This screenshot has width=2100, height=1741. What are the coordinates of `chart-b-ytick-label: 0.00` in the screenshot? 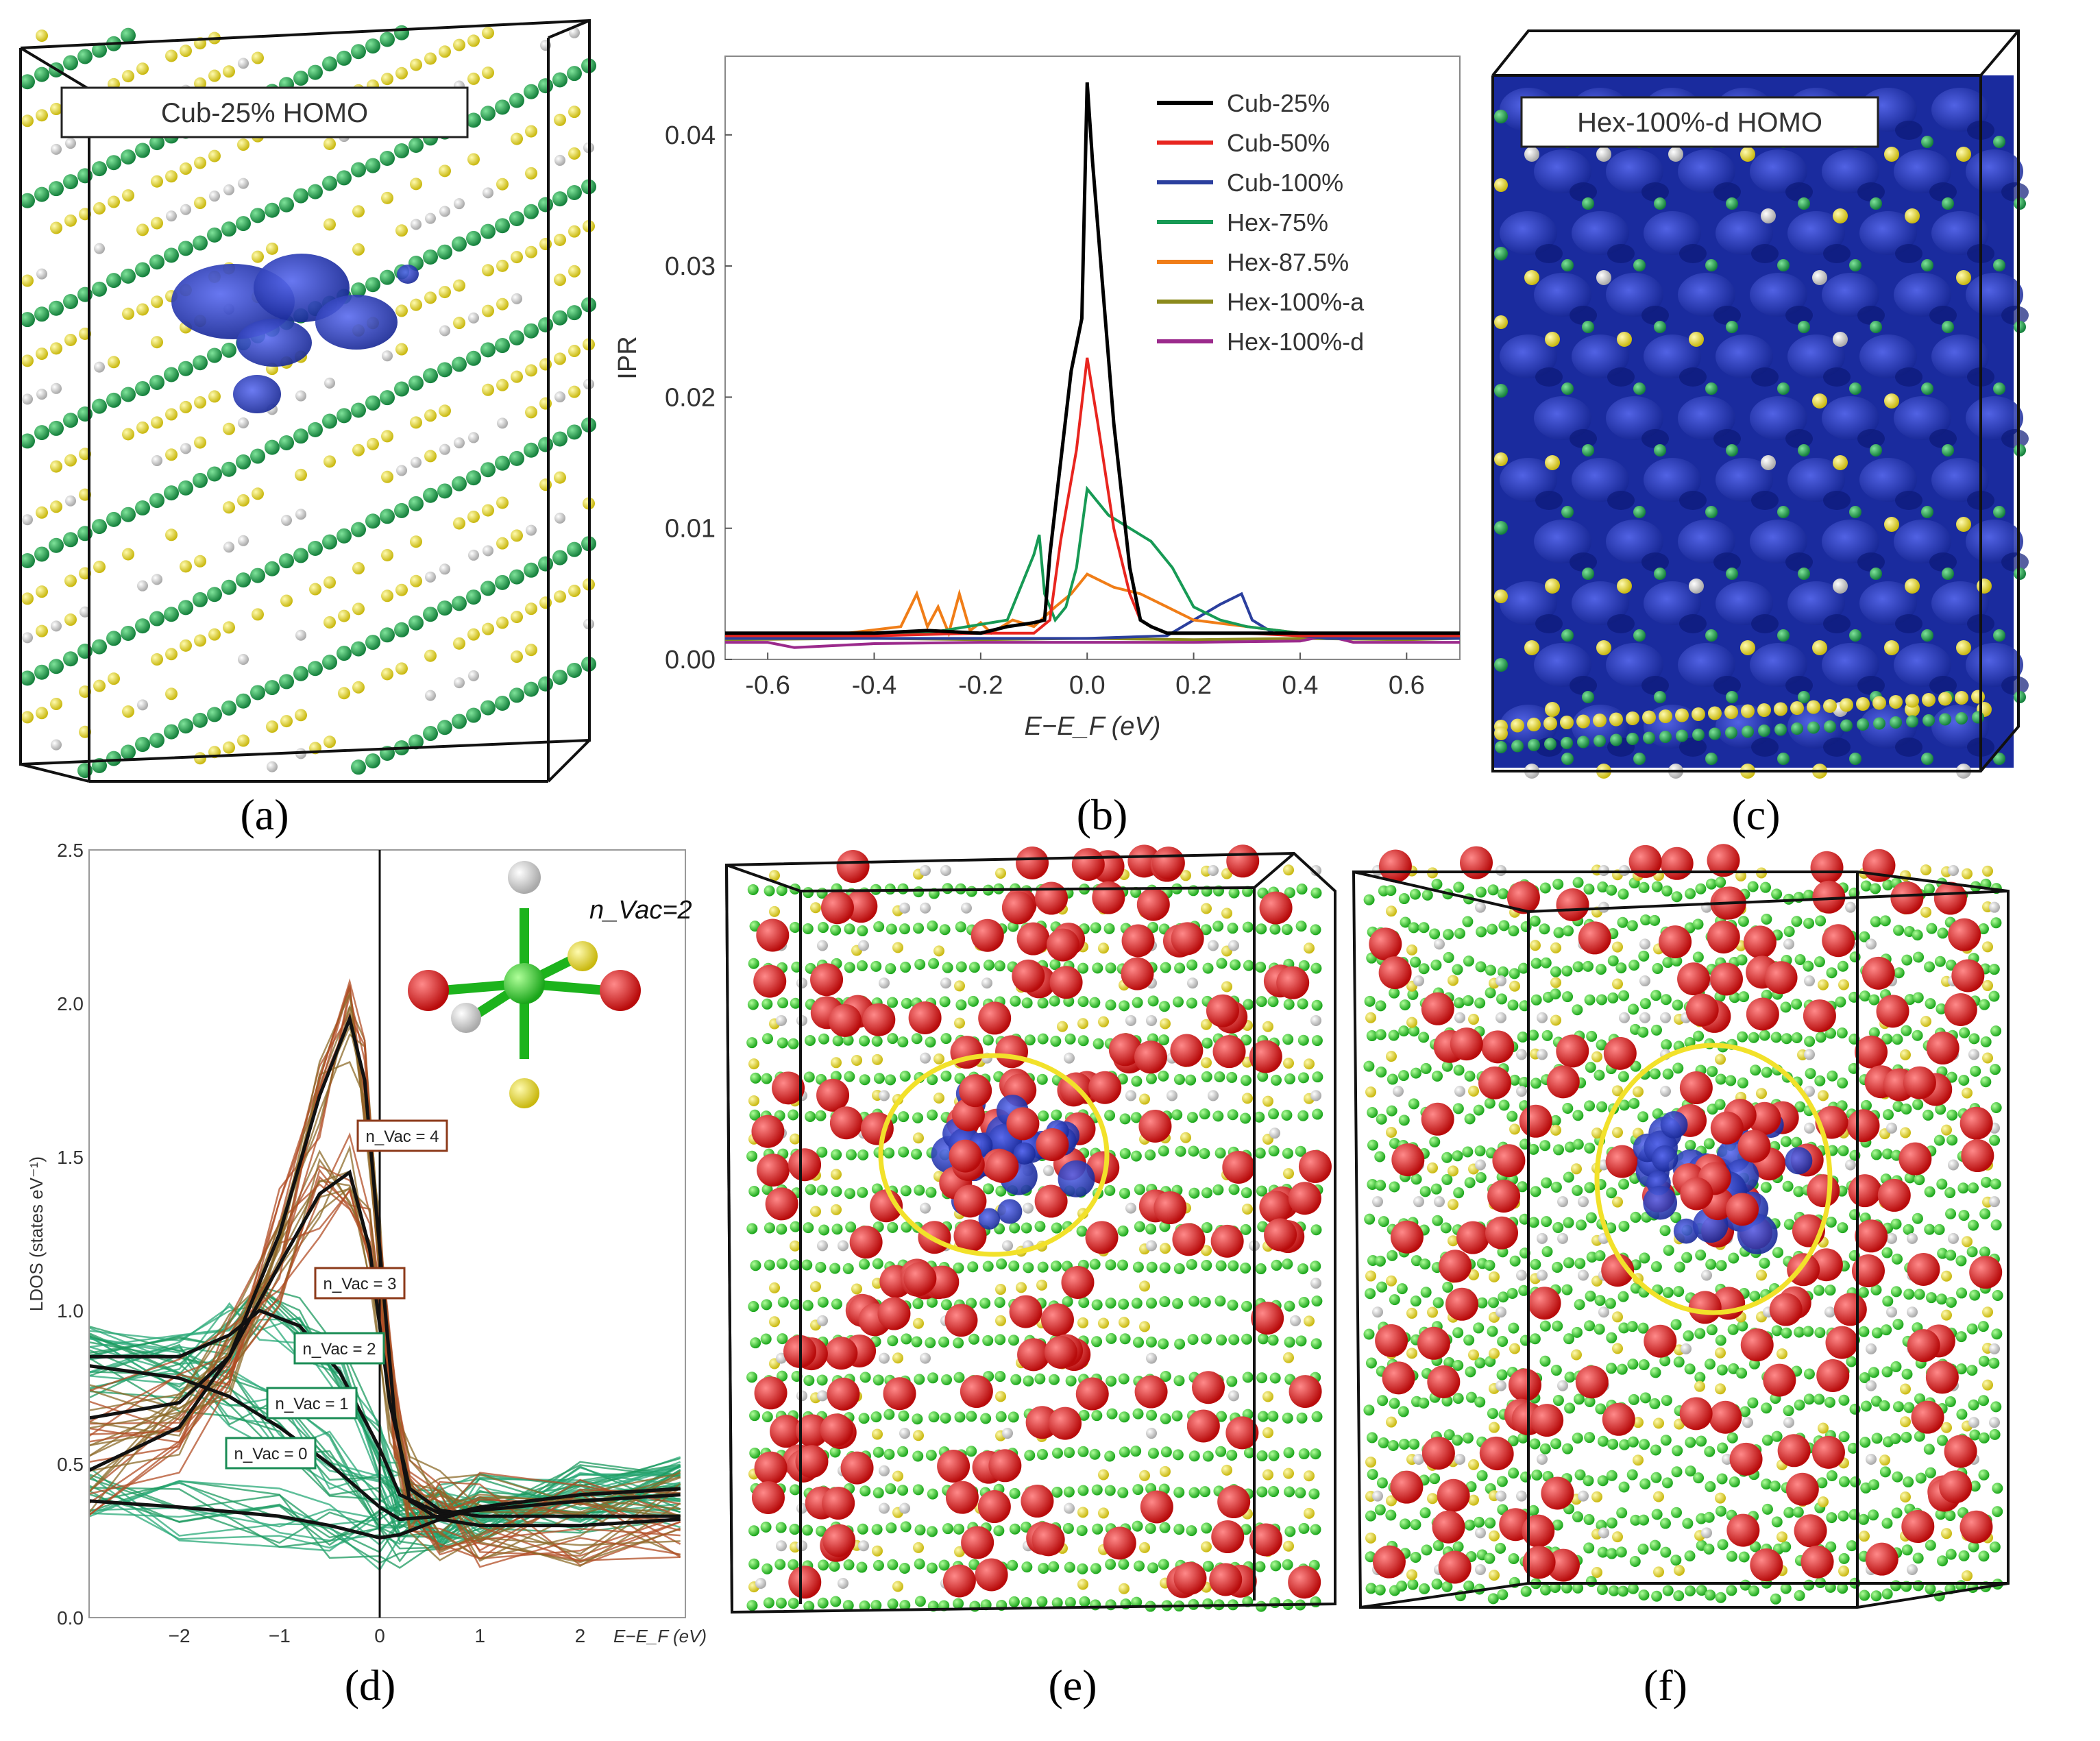 It's located at (691, 660).